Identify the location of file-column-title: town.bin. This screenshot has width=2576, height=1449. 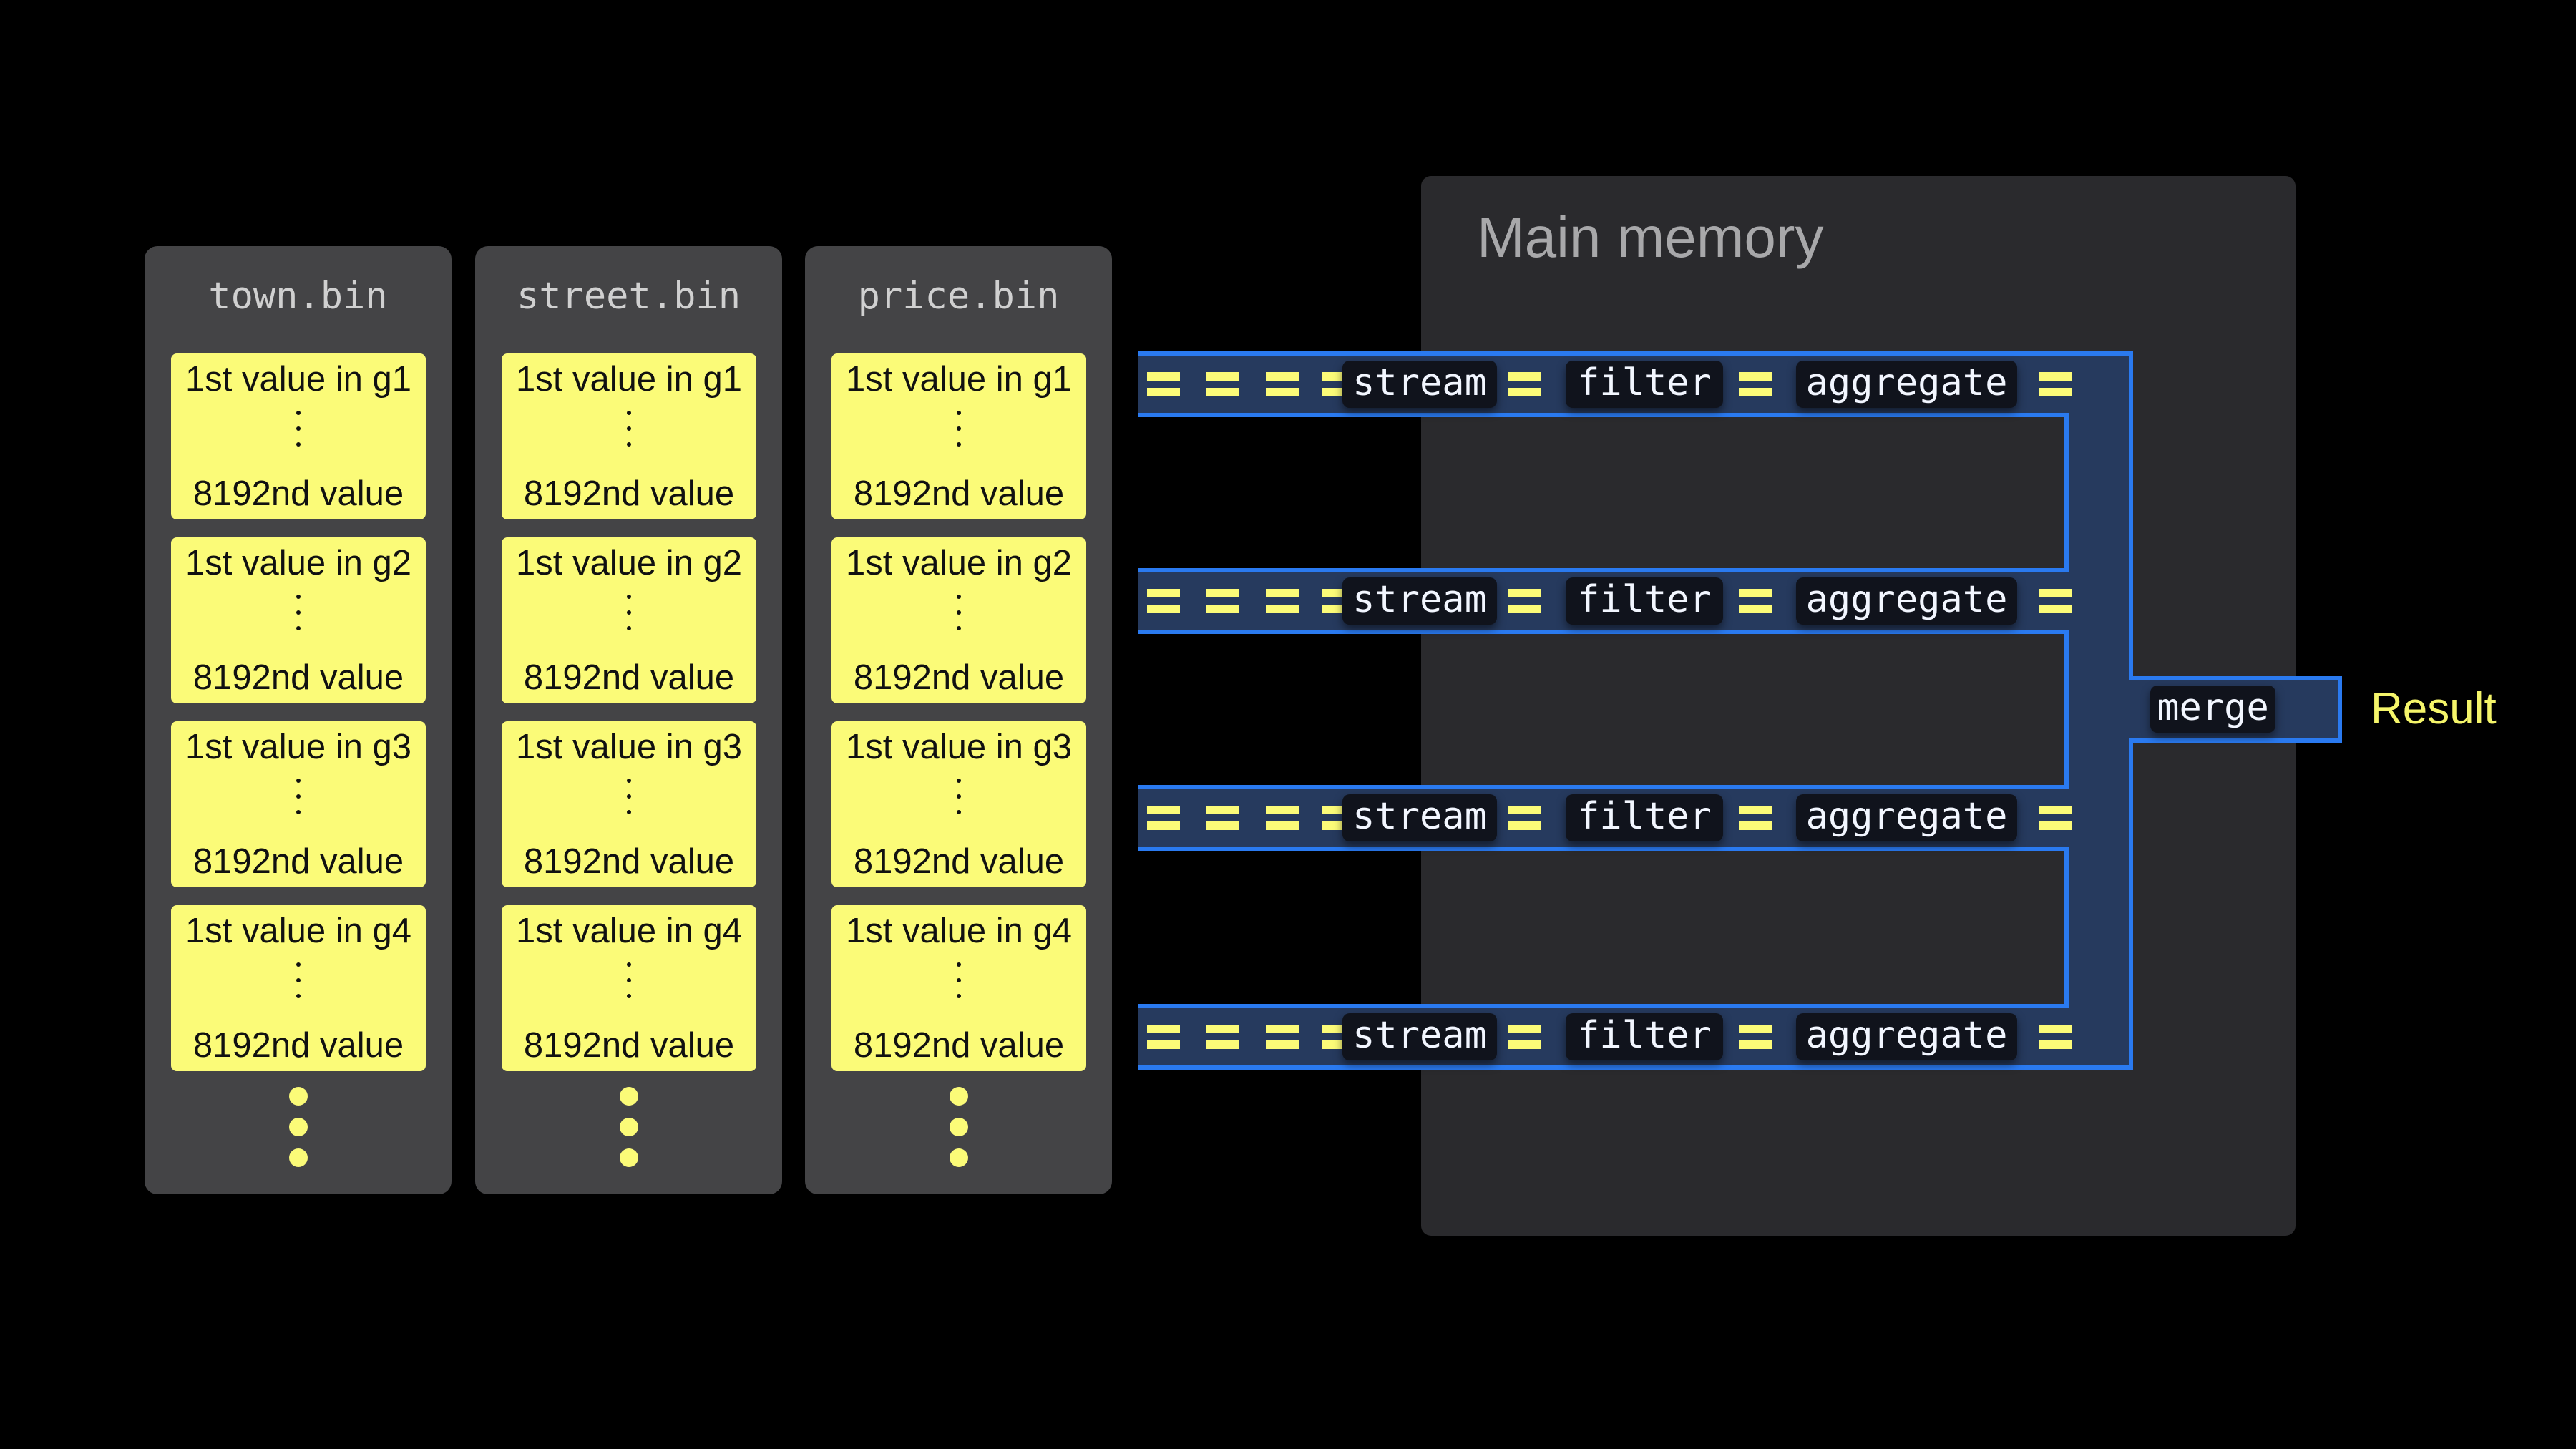
(298, 296).